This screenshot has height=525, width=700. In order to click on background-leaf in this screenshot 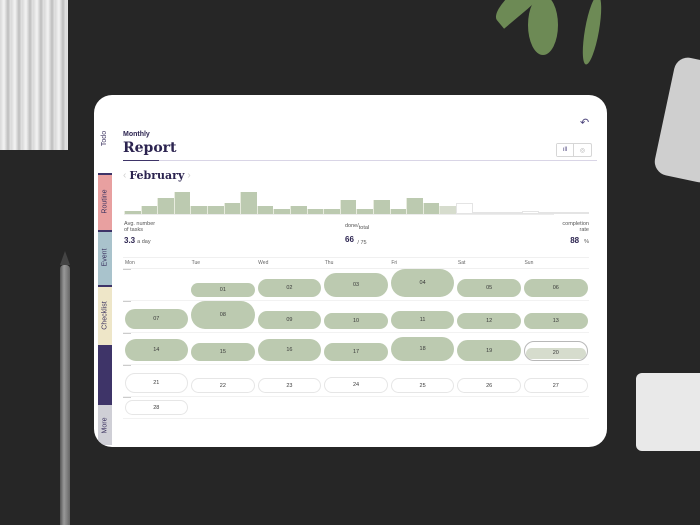, I will do `click(543, 27)`.